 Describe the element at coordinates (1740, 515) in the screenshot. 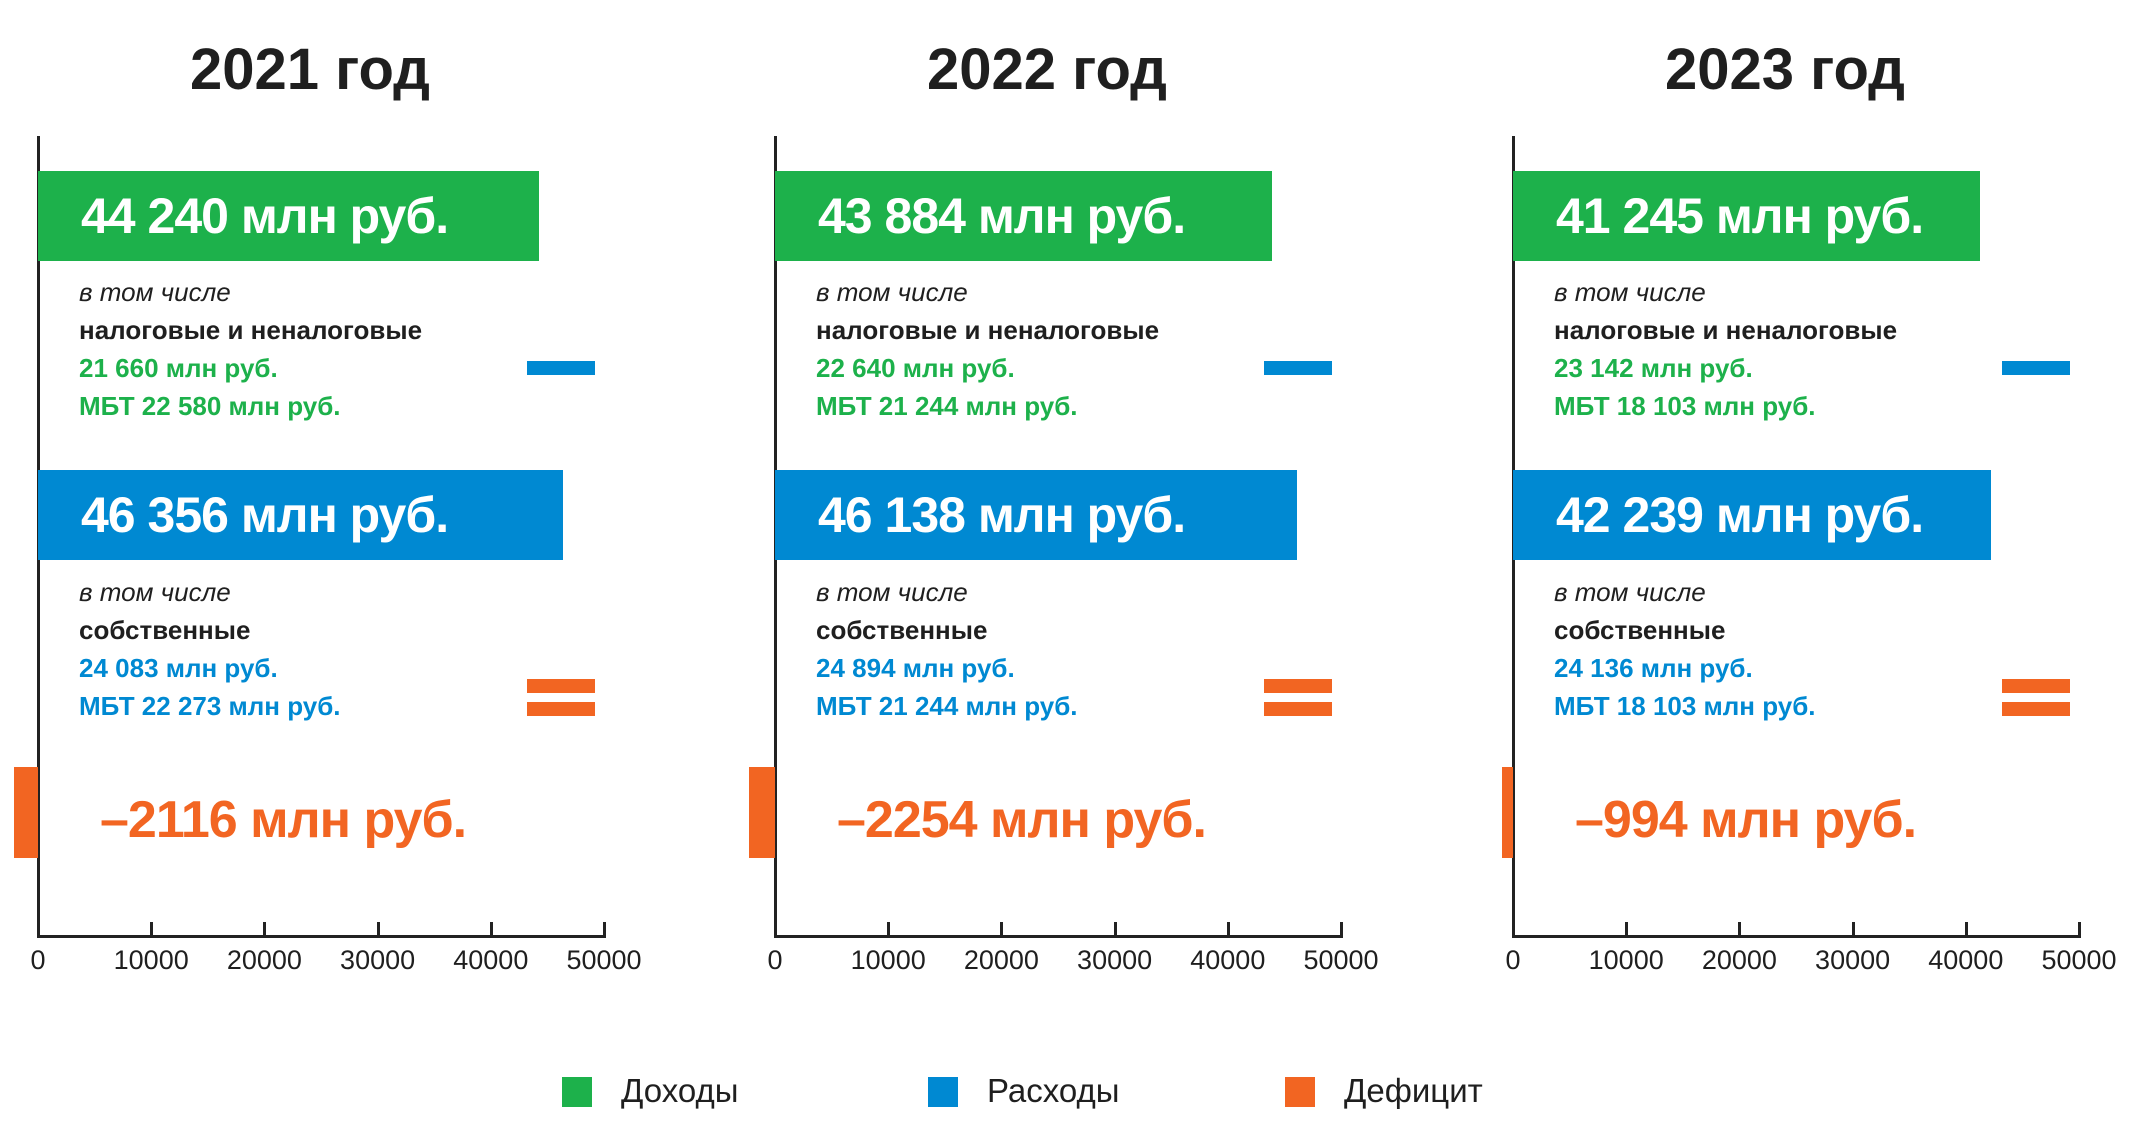

I see `expense-bar-label: 42 239 млн руб.` at that location.